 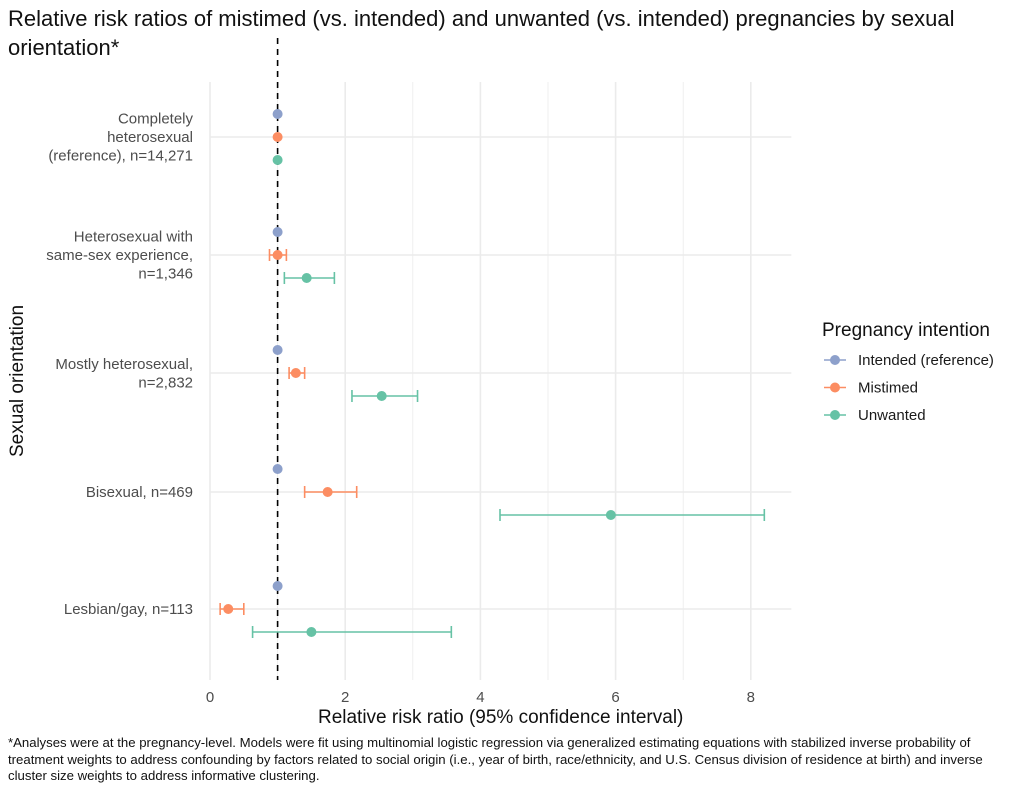 I want to click on y-tick-label-line: same-sex experience,, so click(x=119, y=255).